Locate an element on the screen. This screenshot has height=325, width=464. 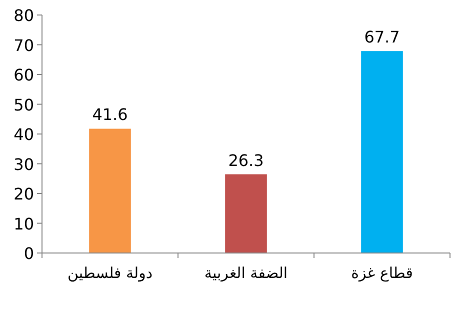
y-tick-label: 80 is located at coordinates (24, 15).